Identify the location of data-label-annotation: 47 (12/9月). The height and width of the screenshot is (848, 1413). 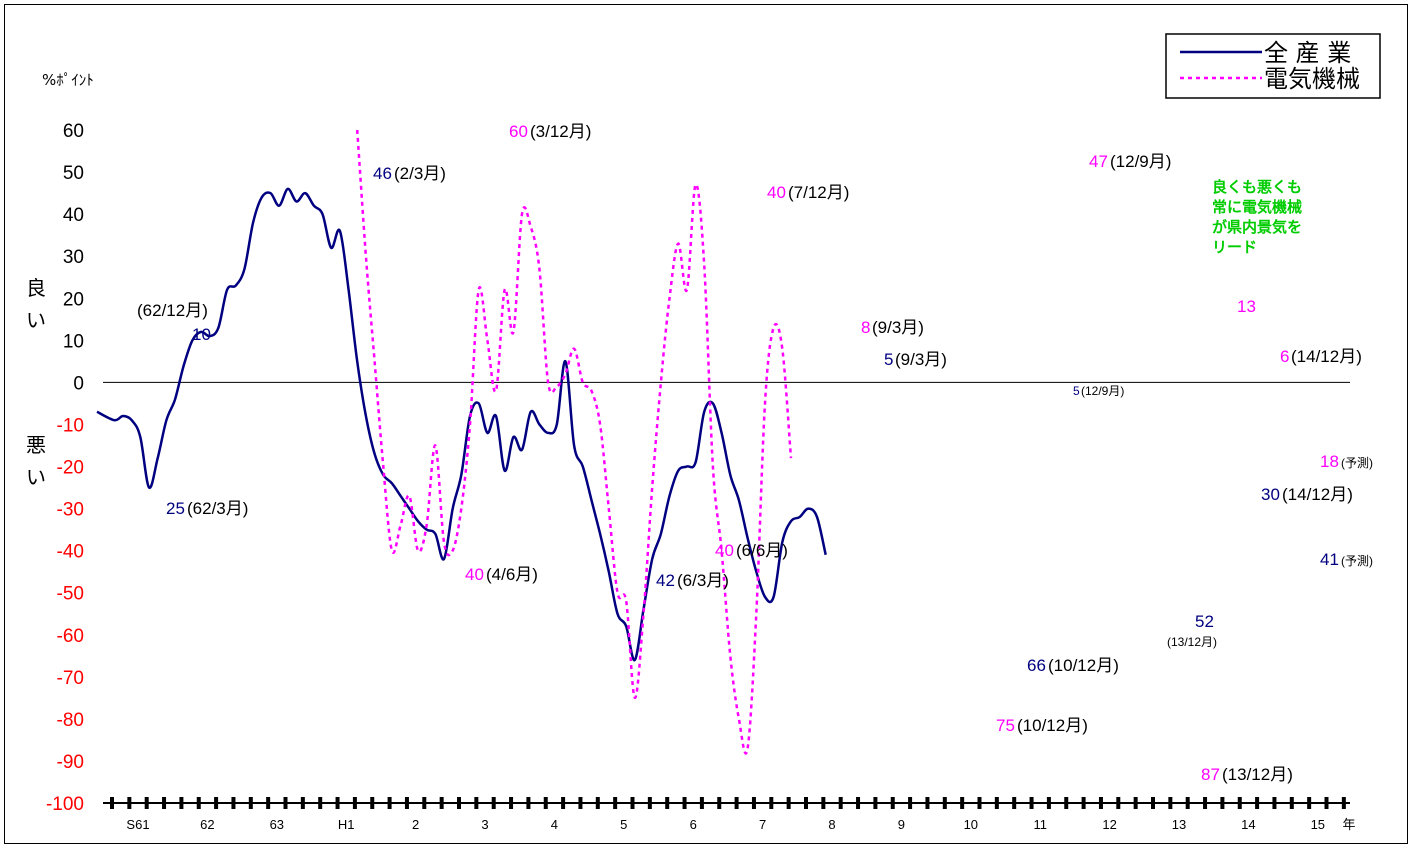
(1130, 161).